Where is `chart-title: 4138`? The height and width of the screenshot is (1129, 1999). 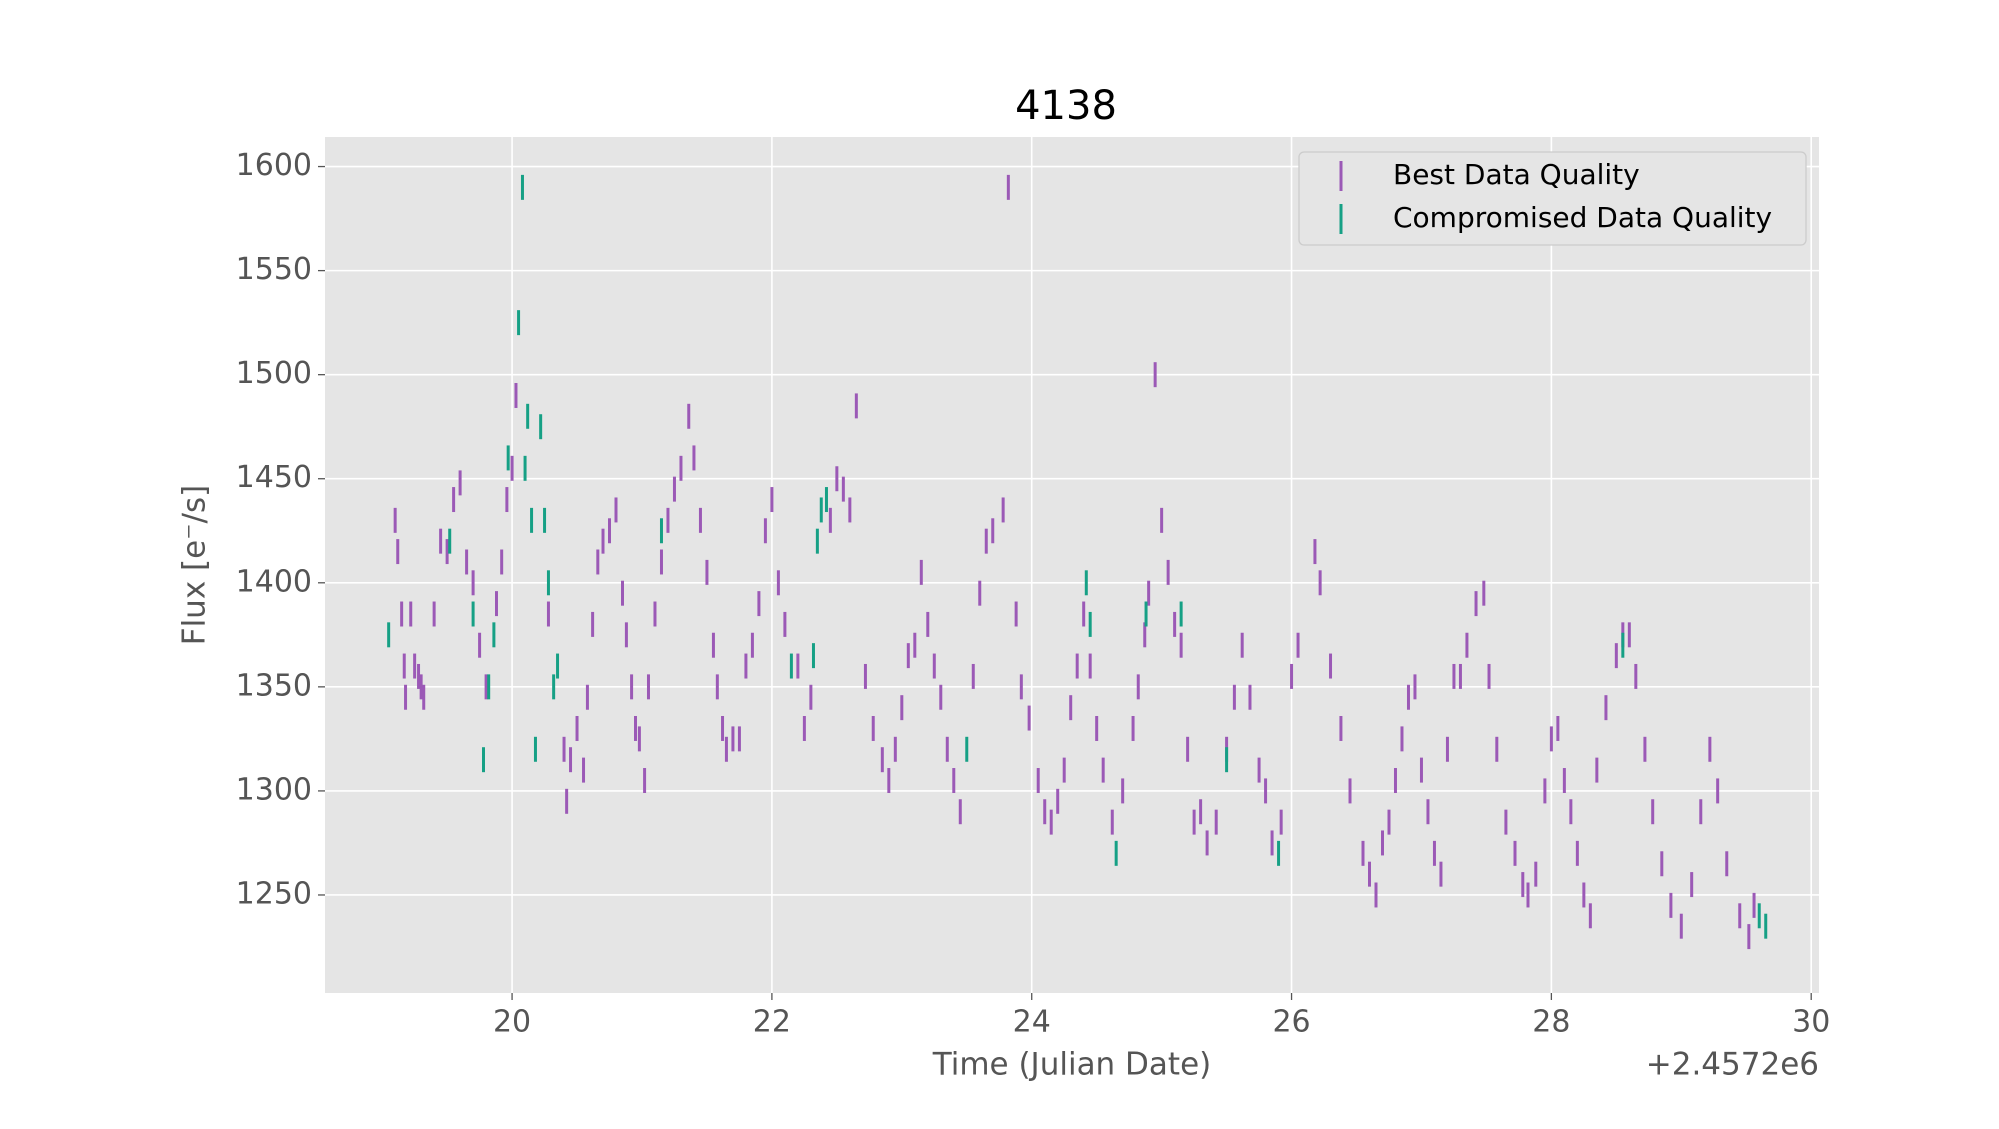 chart-title: 4138 is located at coordinates (1066, 106).